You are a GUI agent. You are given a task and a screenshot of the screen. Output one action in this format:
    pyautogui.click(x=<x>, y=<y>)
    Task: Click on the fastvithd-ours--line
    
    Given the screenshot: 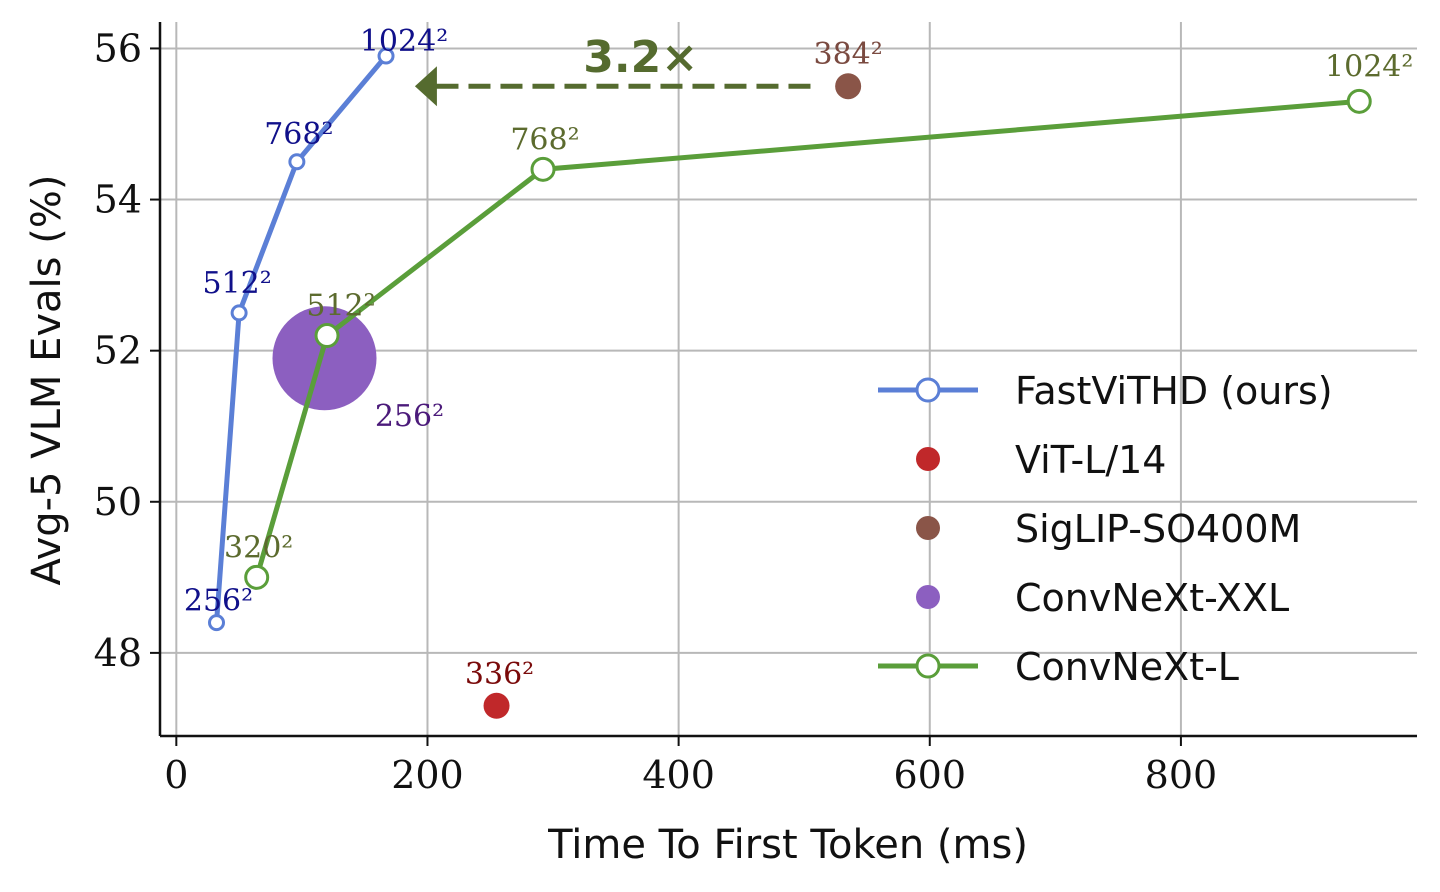 What is the action you would take?
    pyautogui.click(x=301, y=338)
    